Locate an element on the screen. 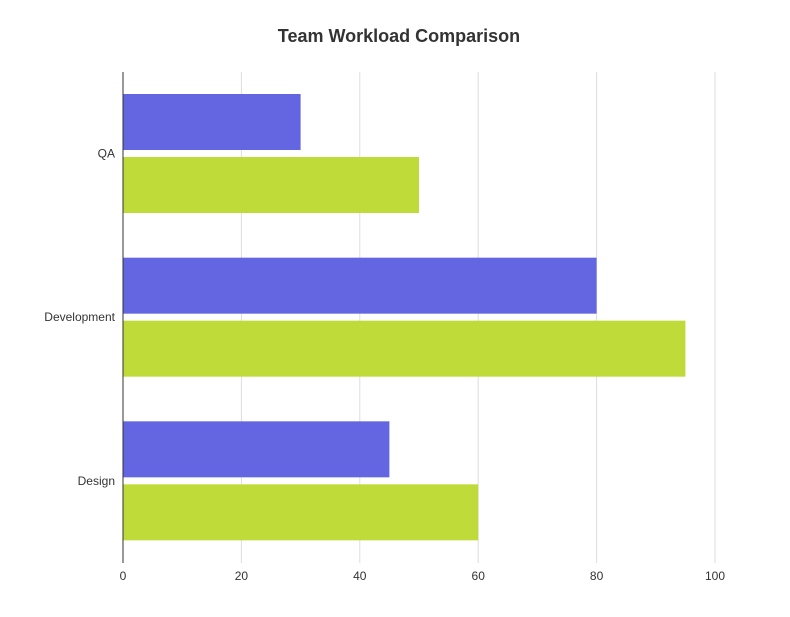  x-tick-label: 0 is located at coordinates (123, 576).